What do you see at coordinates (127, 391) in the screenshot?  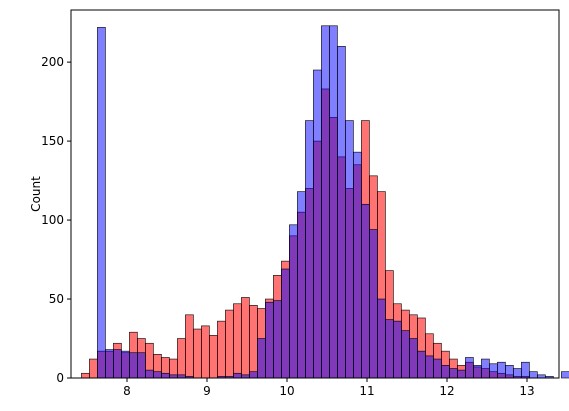 I see `x-tick-label: 8` at bounding box center [127, 391].